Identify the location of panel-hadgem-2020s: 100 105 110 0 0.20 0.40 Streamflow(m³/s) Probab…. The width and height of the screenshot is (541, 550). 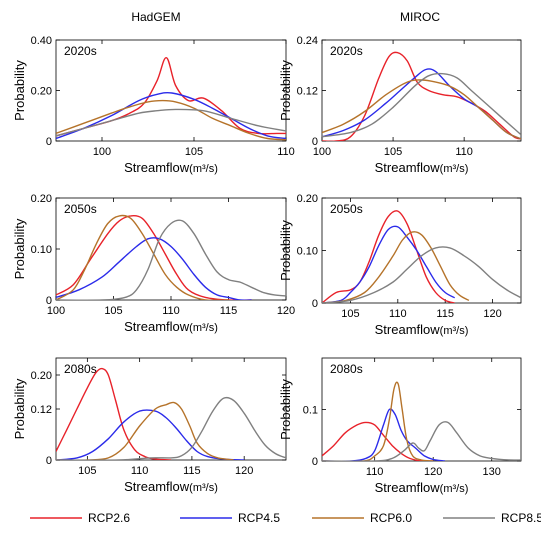
(153, 105).